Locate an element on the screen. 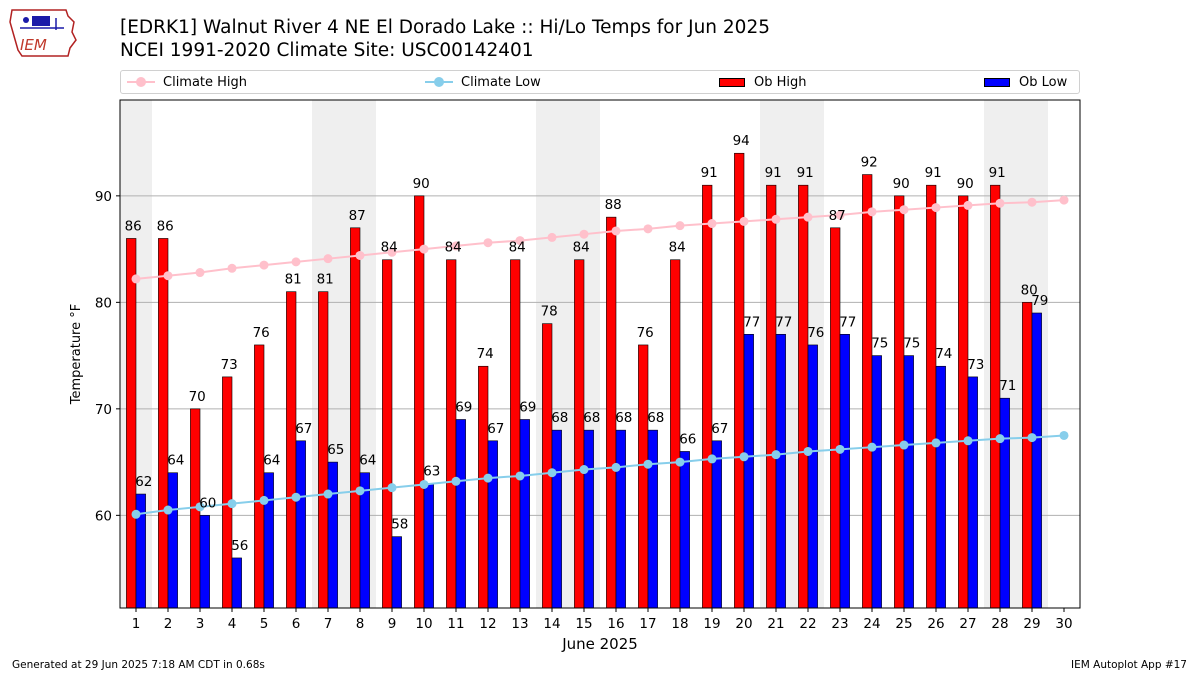 The width and height of the screenshot is (1200, 675). label-ob-high-25: 90 is located at coordinates (901, 184).